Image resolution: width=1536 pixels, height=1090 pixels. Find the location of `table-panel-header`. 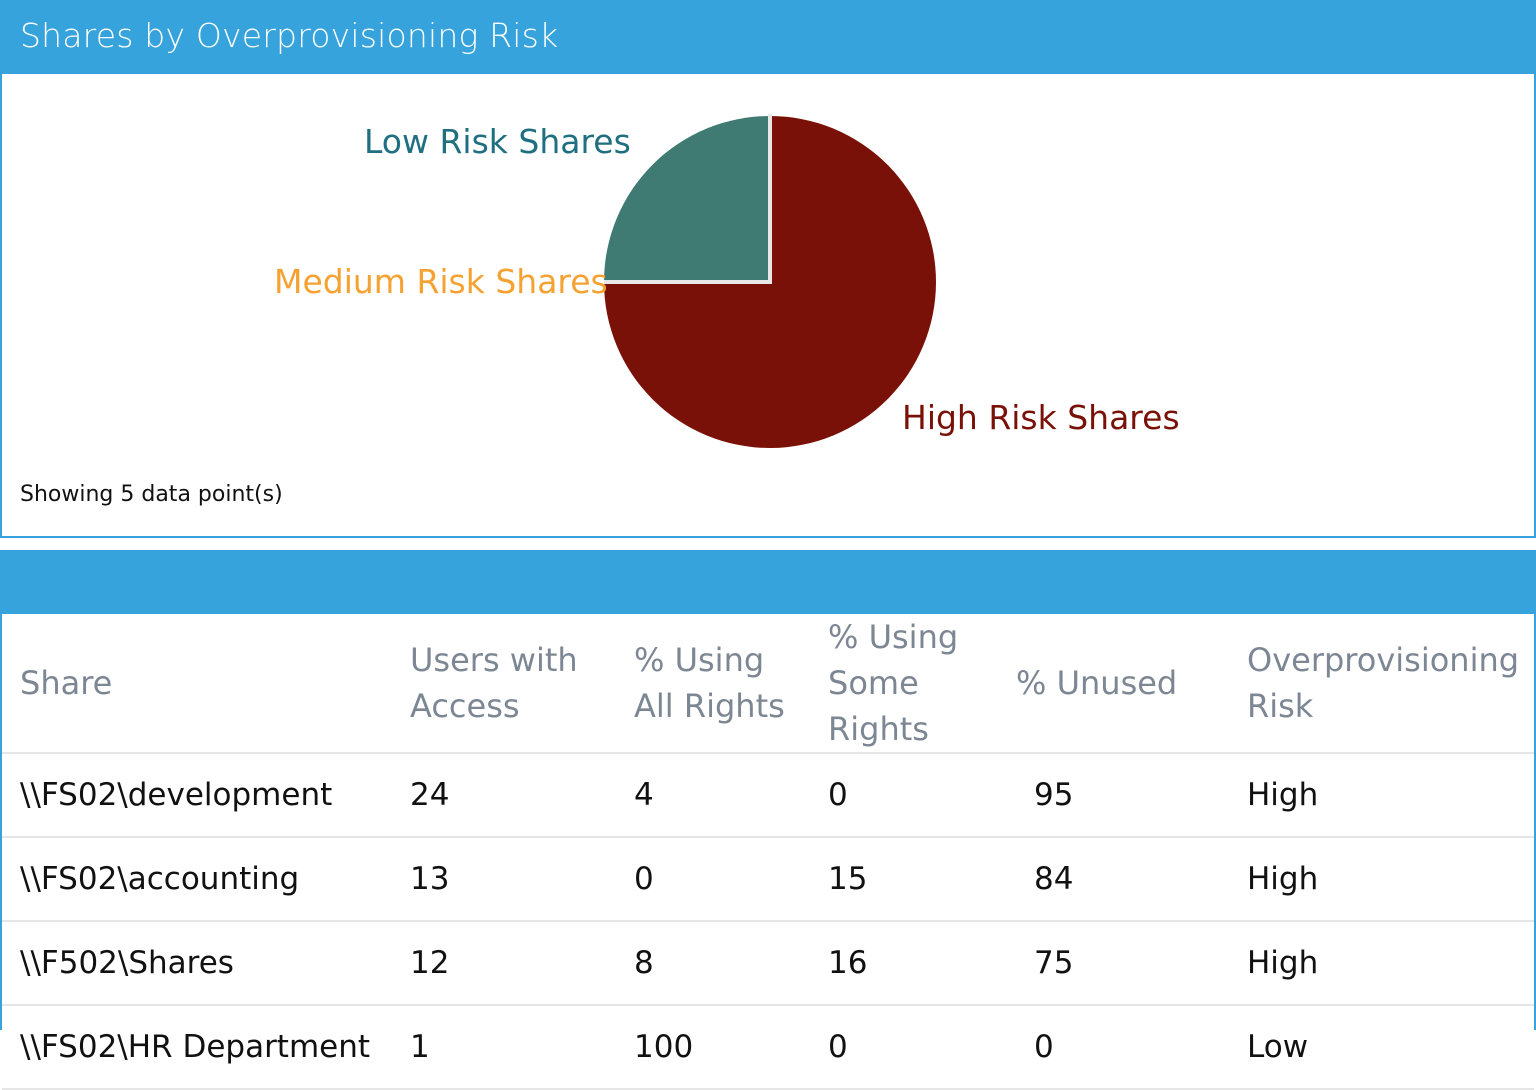

table-panel-header is located at coordinates (768, 582).